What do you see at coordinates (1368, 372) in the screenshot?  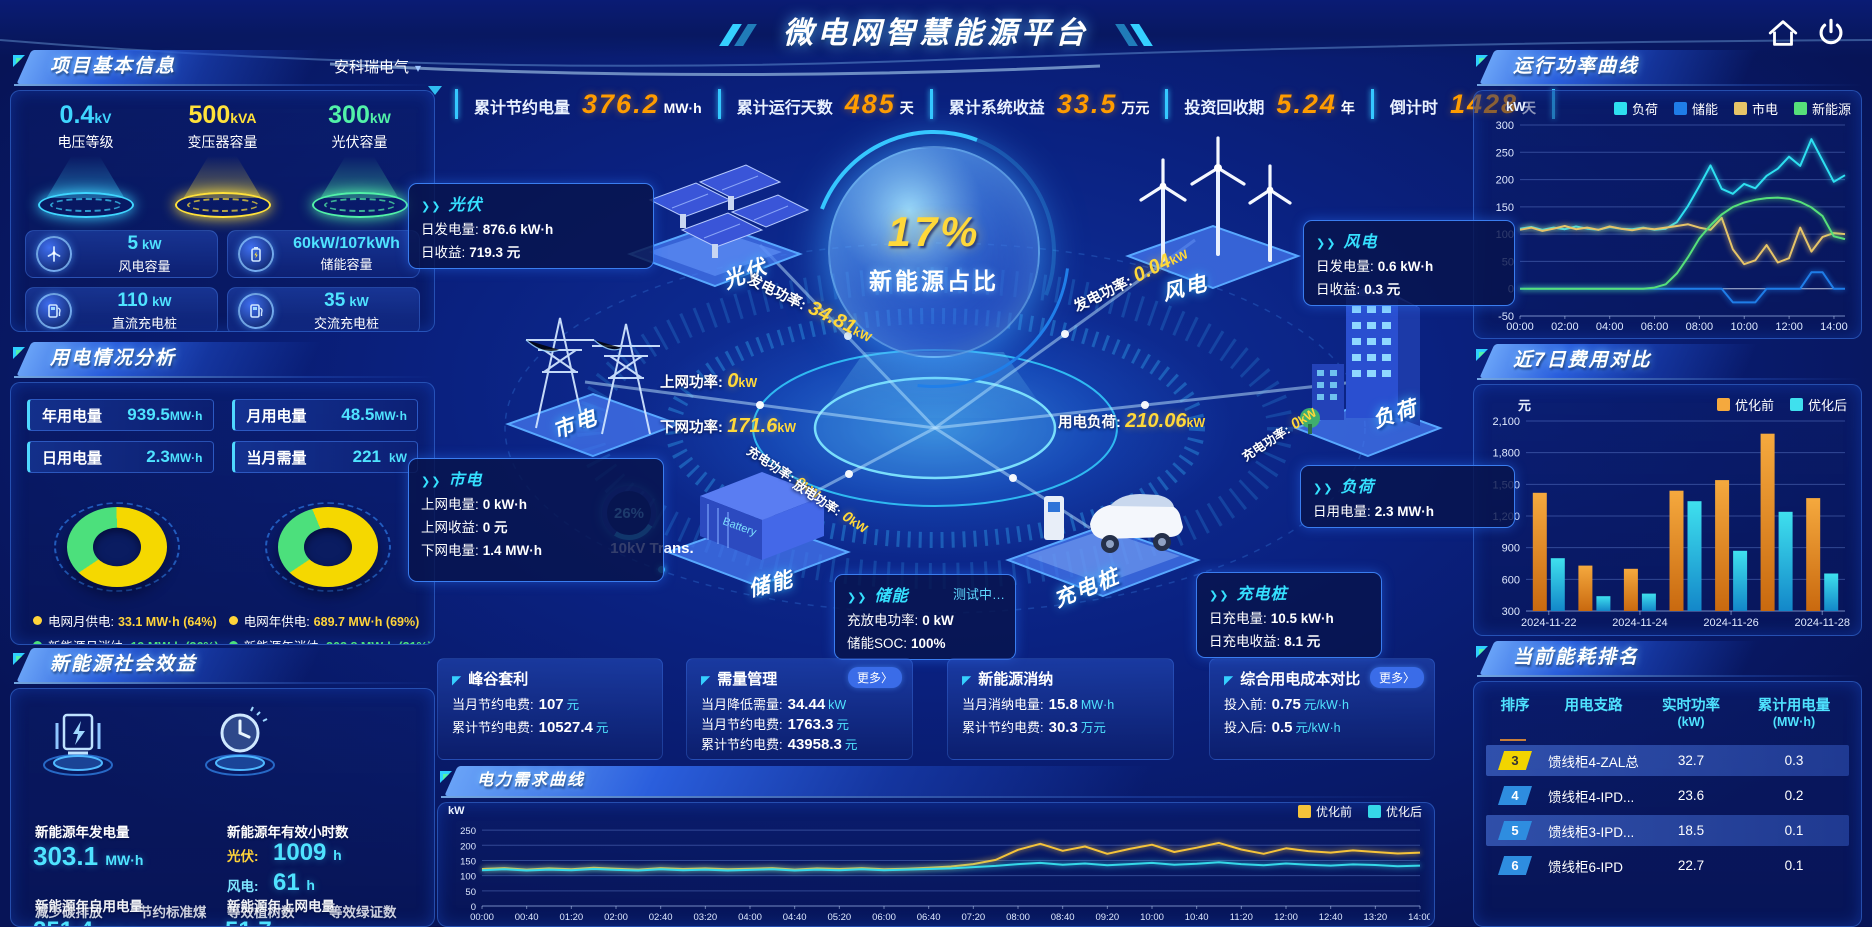 I see `load-building-illustration` at bounding box center [1368, 372].